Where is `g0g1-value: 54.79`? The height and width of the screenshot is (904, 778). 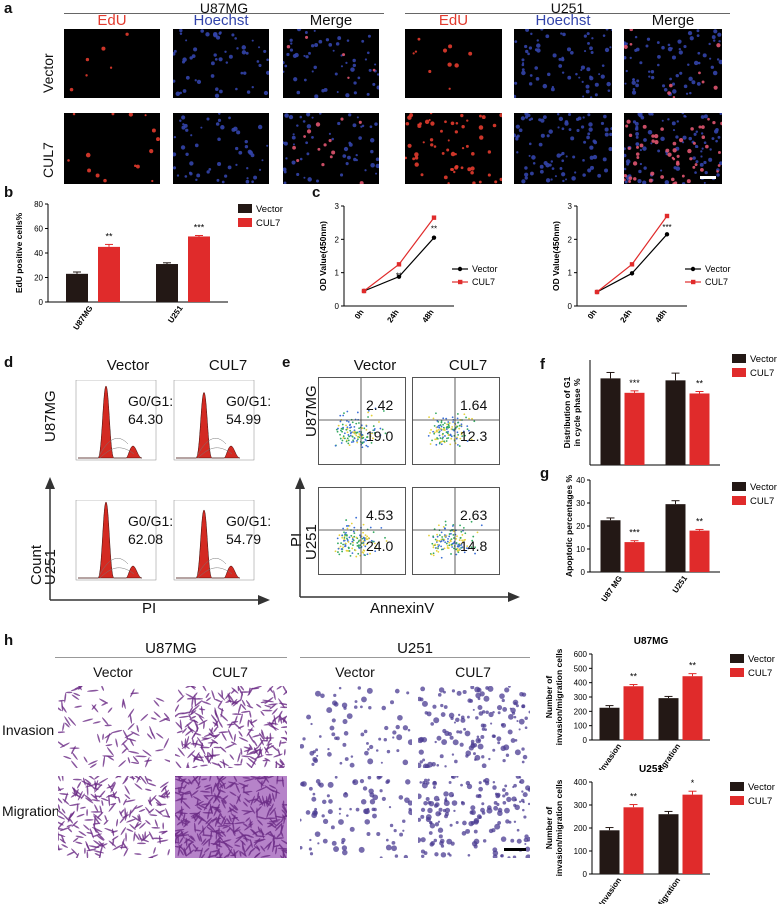
g0g1-value: 54.79 is located at coordinates (244, 539).